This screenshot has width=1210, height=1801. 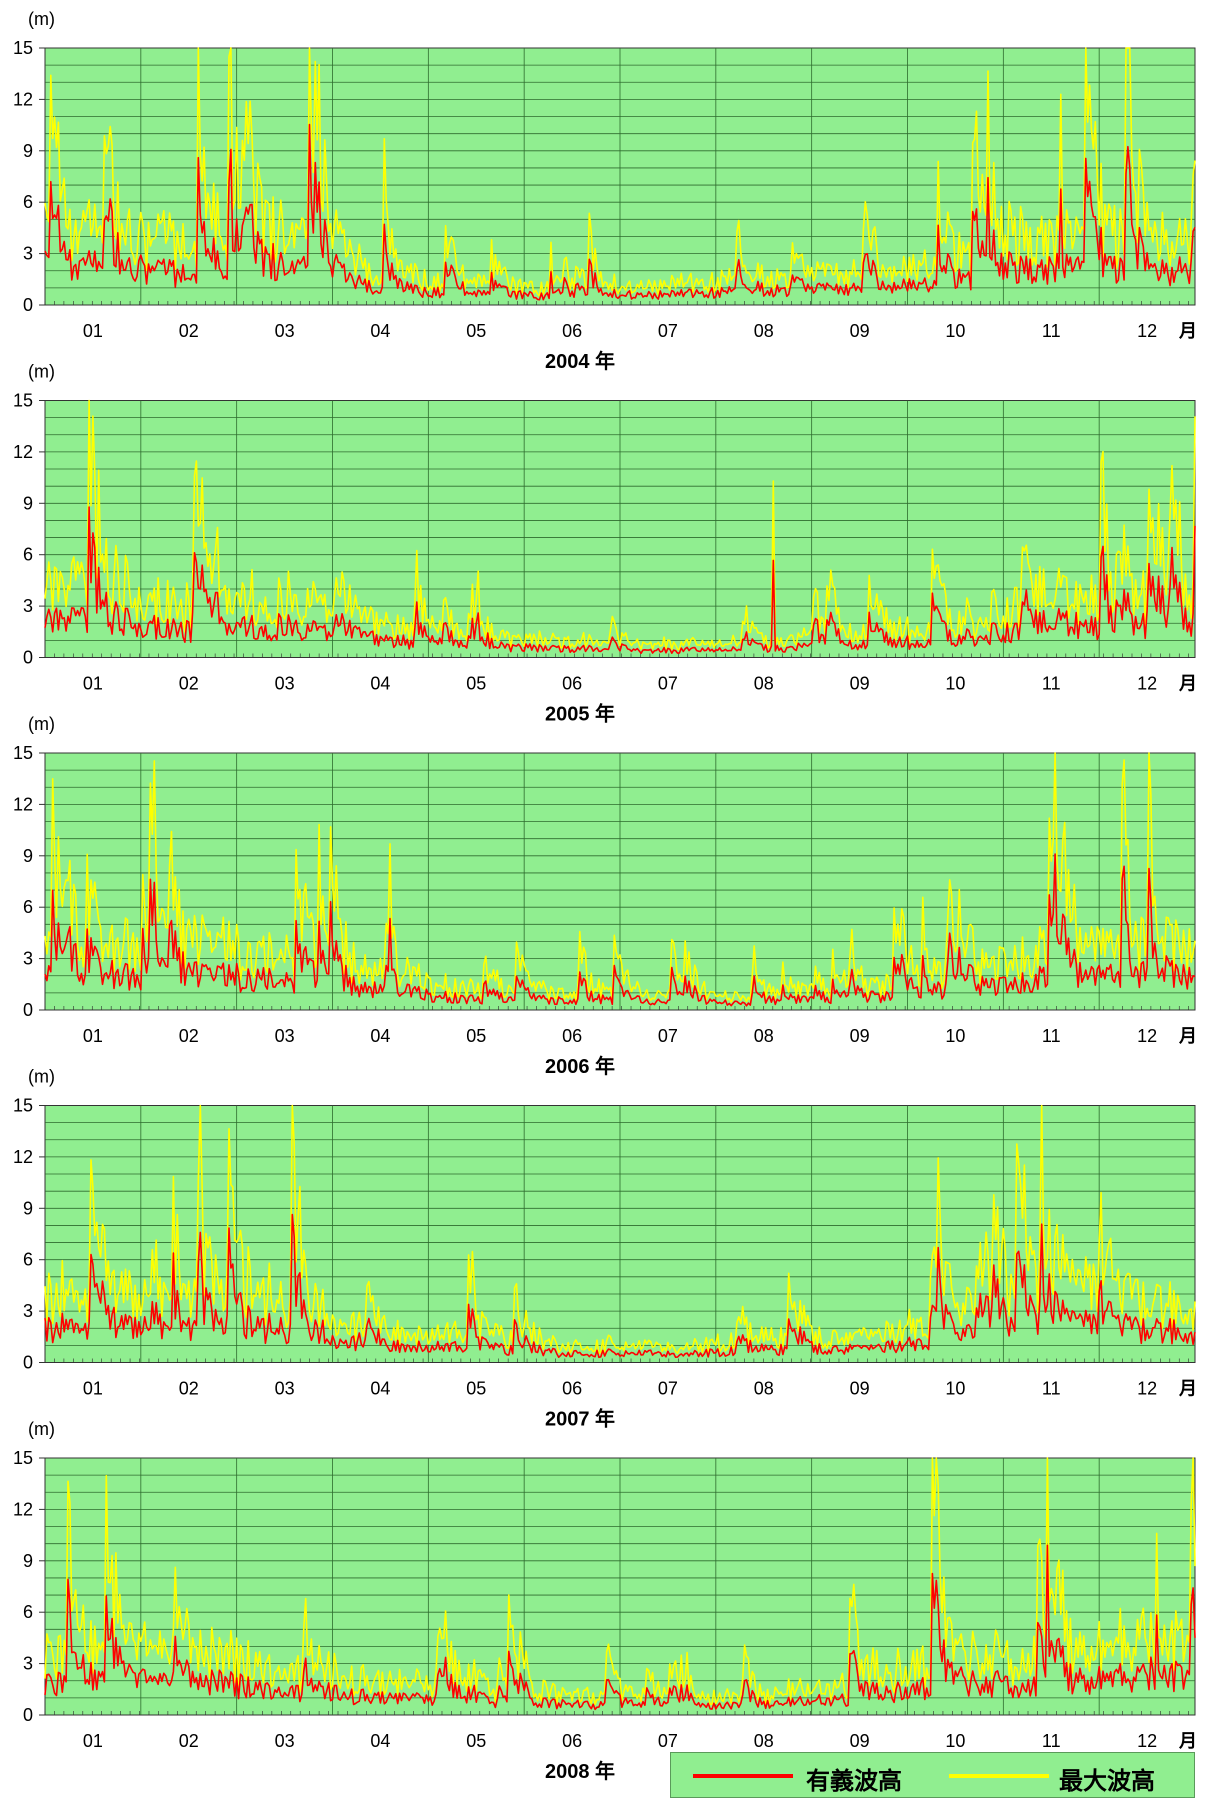 What do you see at coordinates (580, 1066) in the screenshot?
I see `year-label: 2006 年` at bounding box center [580, 1066].